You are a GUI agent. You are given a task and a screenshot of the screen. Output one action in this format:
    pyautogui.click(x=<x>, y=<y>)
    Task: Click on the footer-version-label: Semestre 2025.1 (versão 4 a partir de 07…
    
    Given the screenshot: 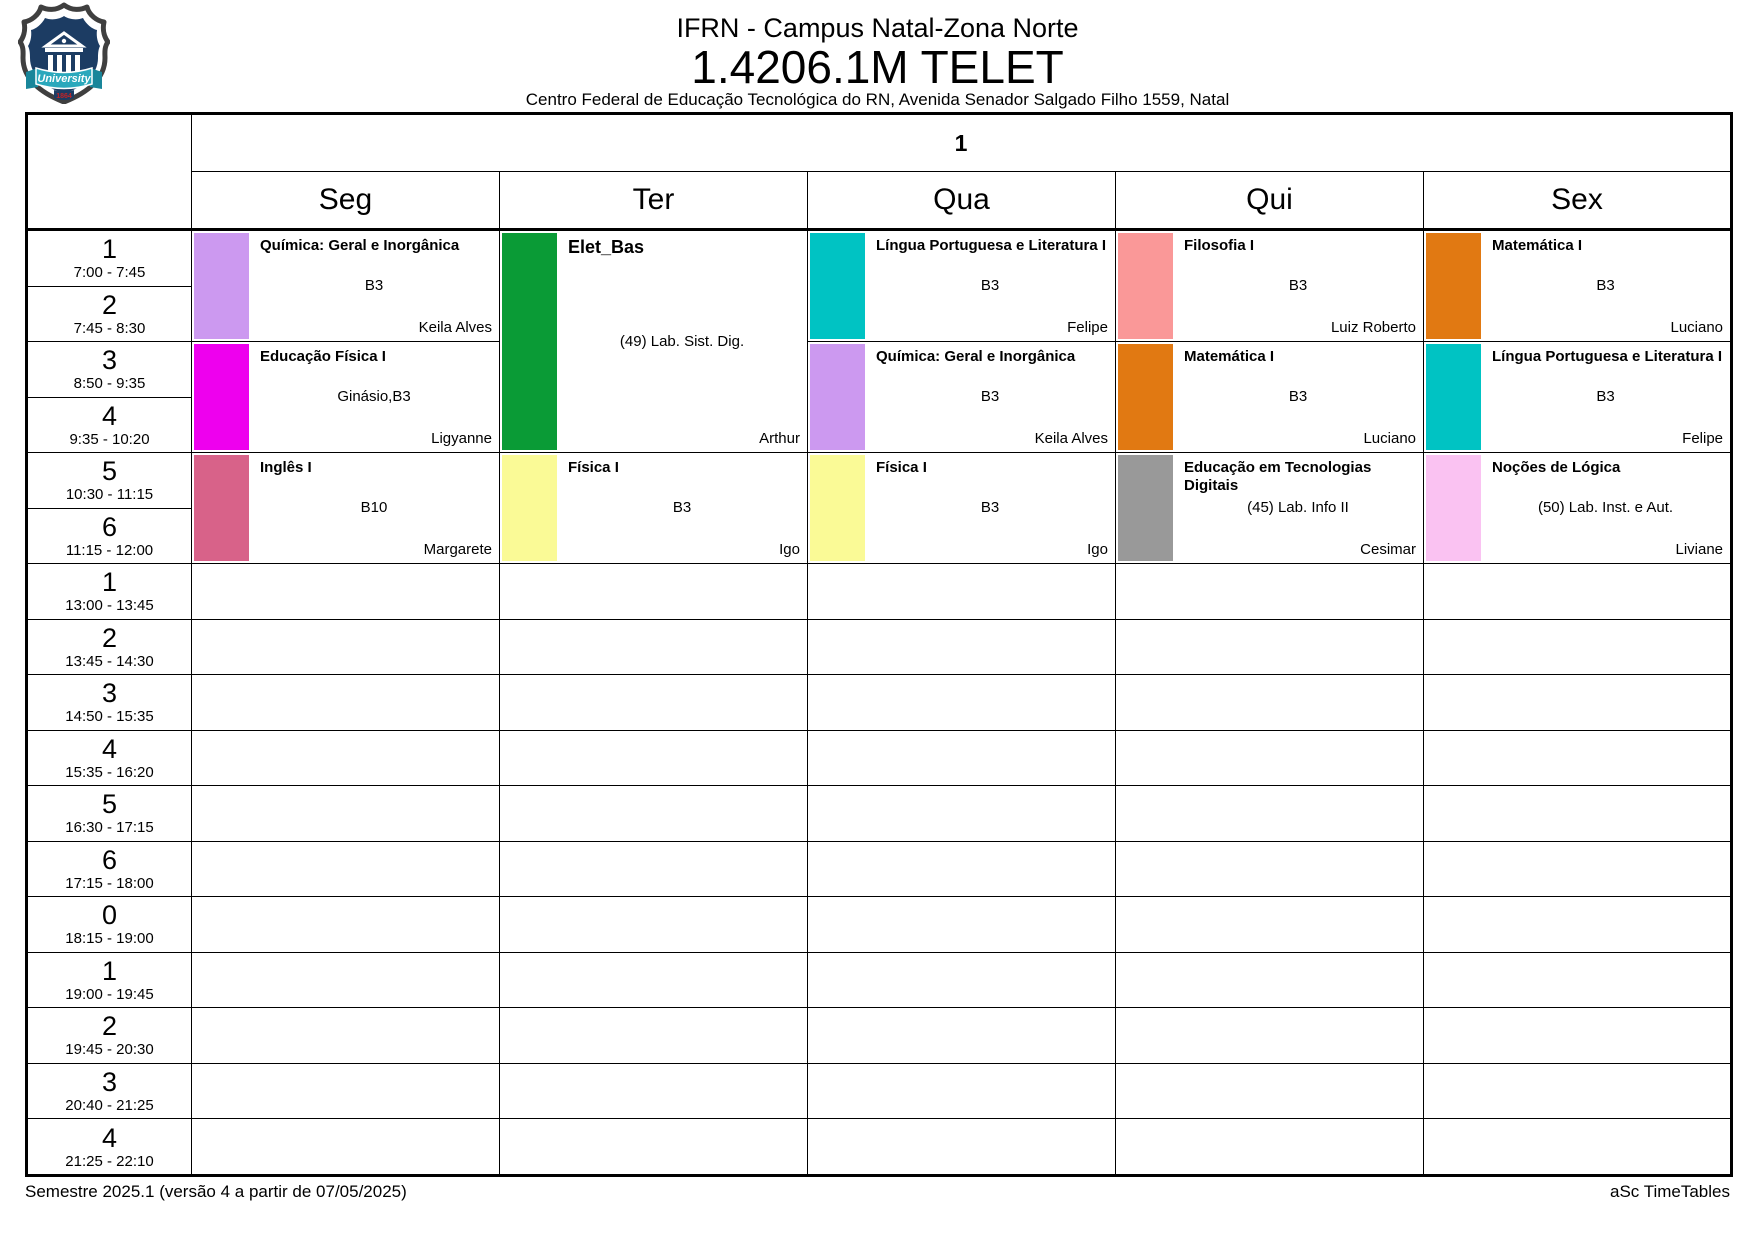 What is the action you would take?
    pyautogui.click(x=216, y=1191)
    